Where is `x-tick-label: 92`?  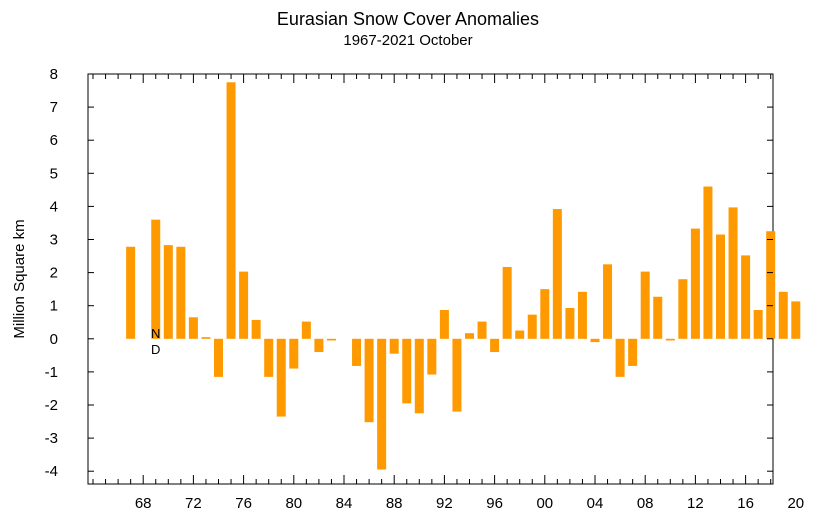
x-tick-label: 92 is located at coordinates (444, 503).